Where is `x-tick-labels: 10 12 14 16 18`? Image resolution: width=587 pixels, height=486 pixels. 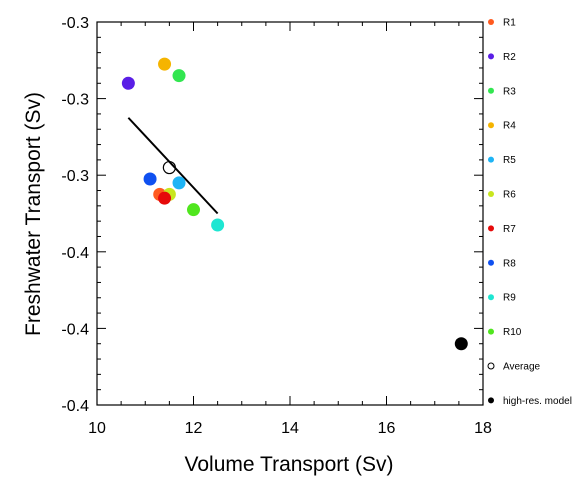
x-tick-labels: 10 12 14 16 18 is located at coordinates (290, 428).